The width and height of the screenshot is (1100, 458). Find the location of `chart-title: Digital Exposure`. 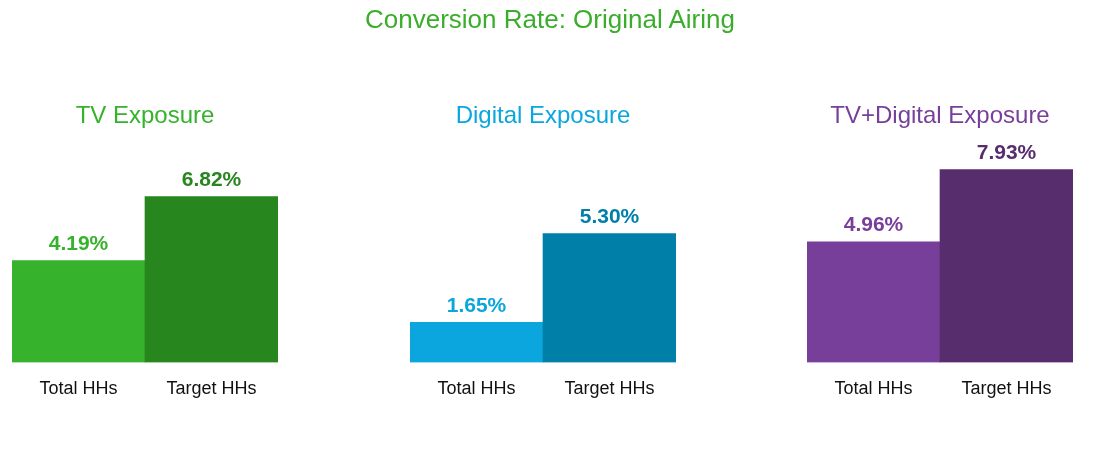

chart-title: Digital Exposure is located at coordinates (543, 115).